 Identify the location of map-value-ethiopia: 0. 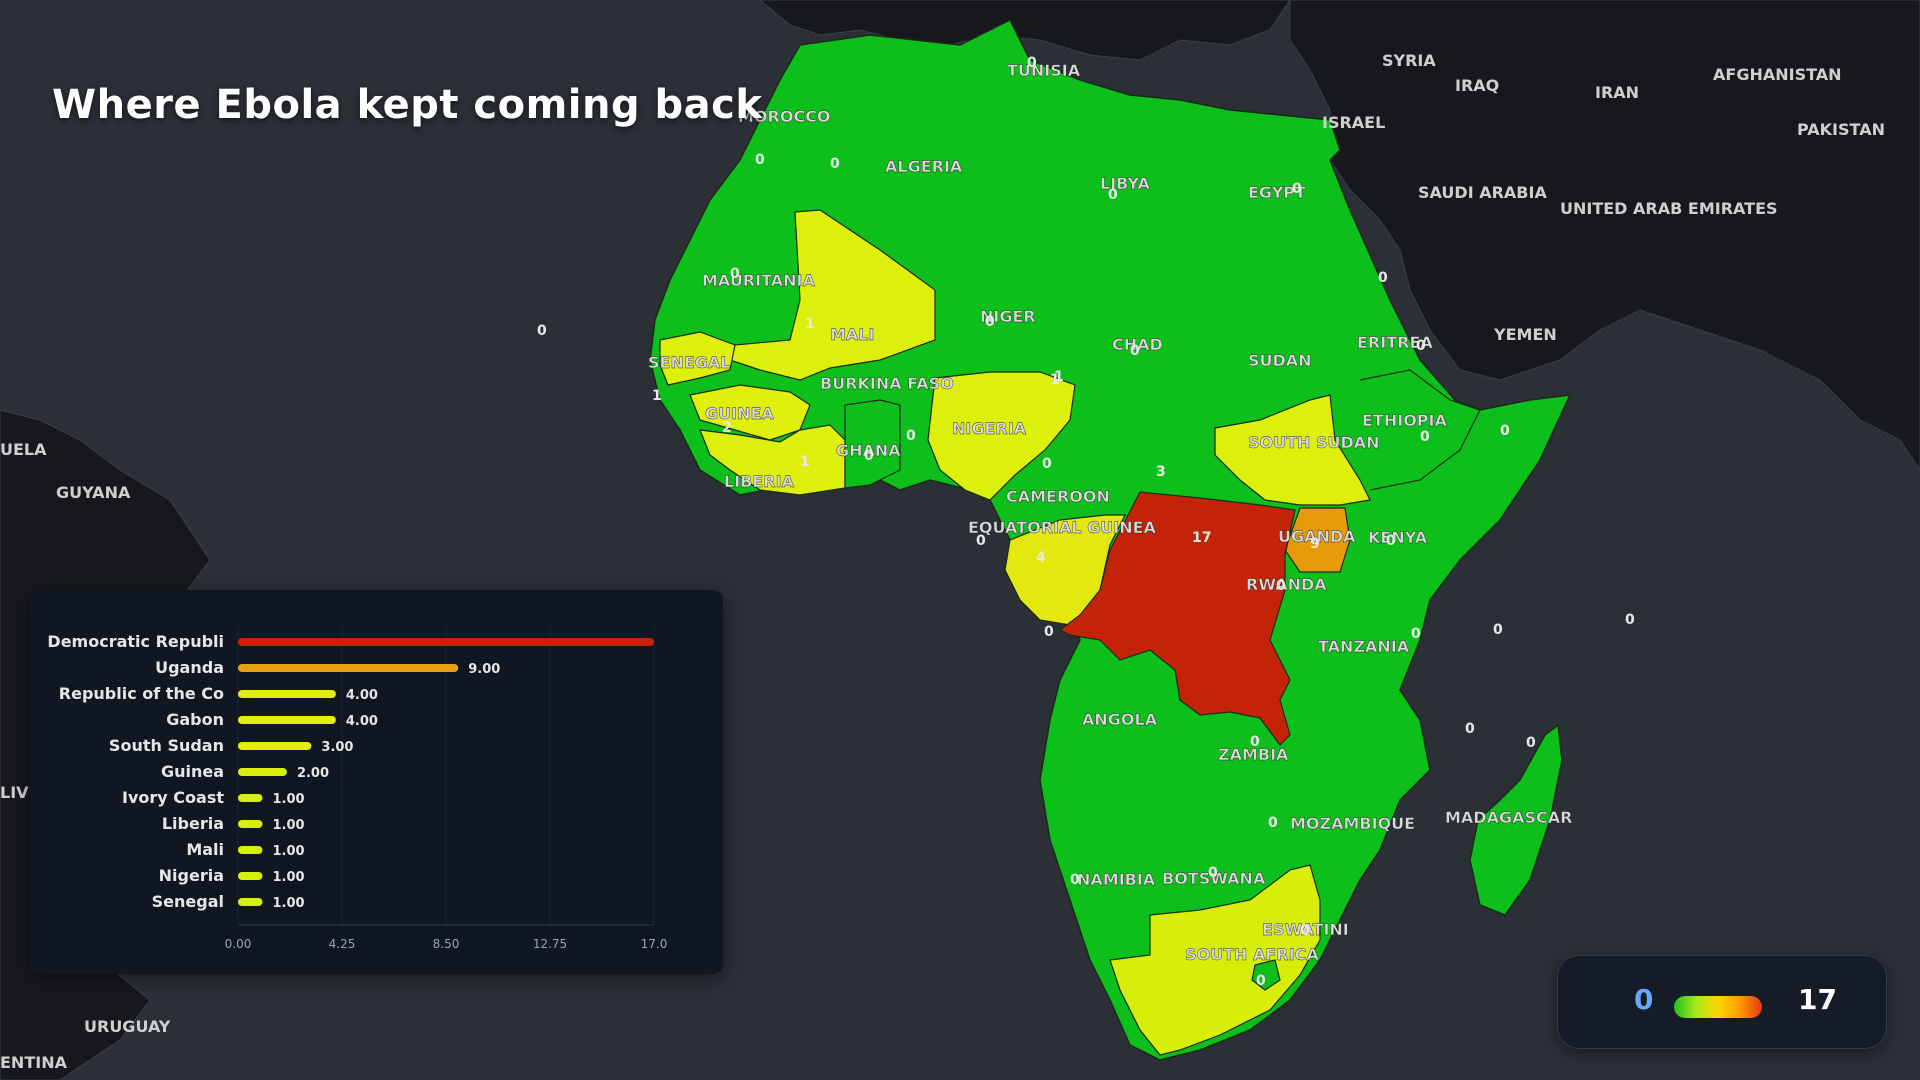
(1425, 437).